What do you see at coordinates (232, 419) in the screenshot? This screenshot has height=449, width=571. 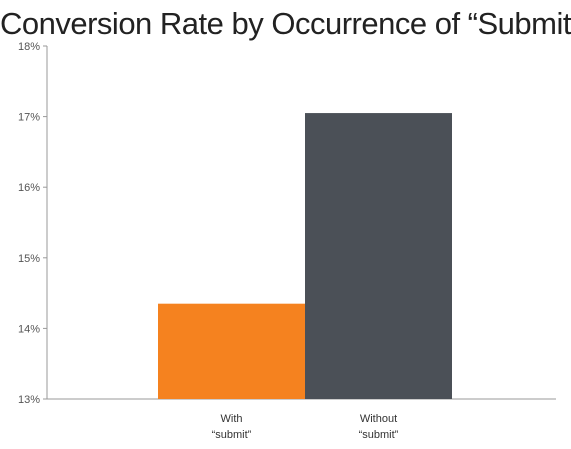 I see `x-category-label-line: With` at bounding box center [232, 419].